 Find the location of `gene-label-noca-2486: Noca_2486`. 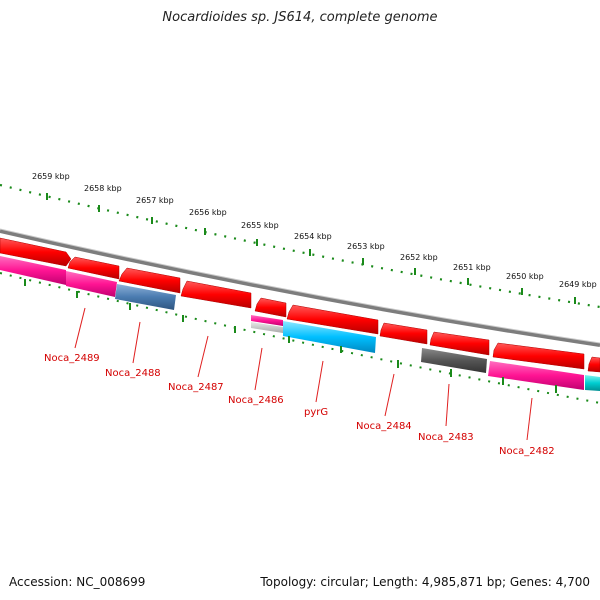

gene-label-noca-2486: Noca_2486 is located at coordinates (256, 400).